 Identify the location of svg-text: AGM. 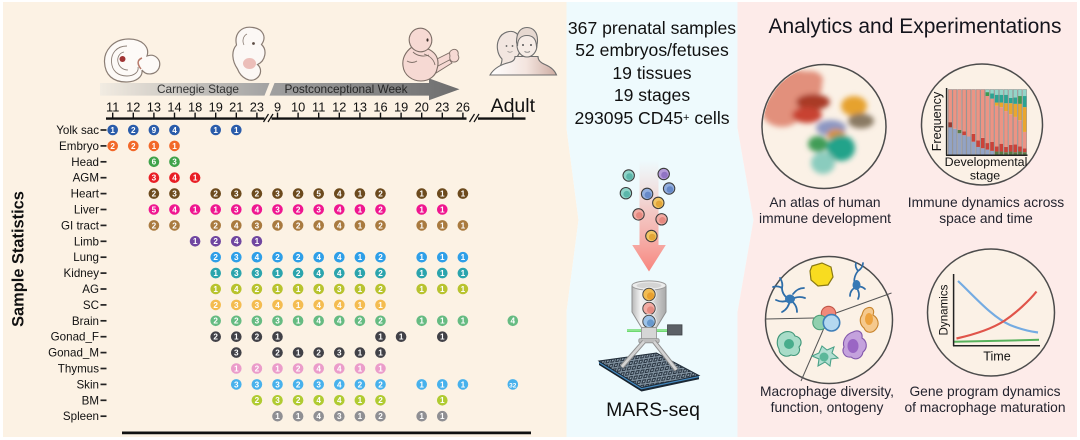
(86, 178).